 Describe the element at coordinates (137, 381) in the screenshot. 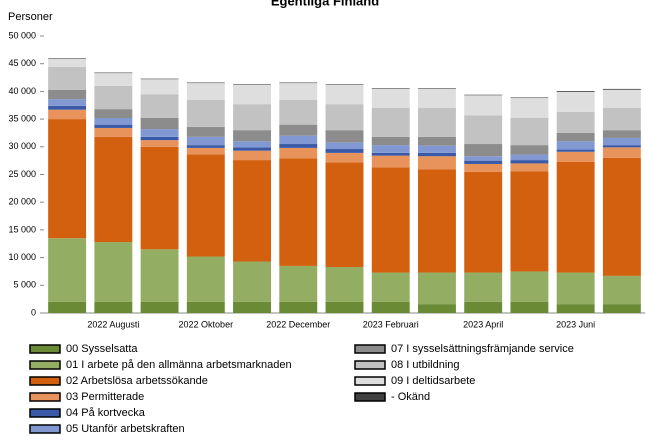

I see `legend-label: 02 Arbetslösa arbetssökande` at that location.